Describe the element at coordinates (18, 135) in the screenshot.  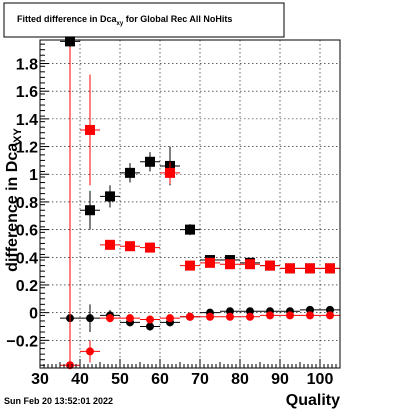
I see `y-axis-label-sub: XY` at that location.